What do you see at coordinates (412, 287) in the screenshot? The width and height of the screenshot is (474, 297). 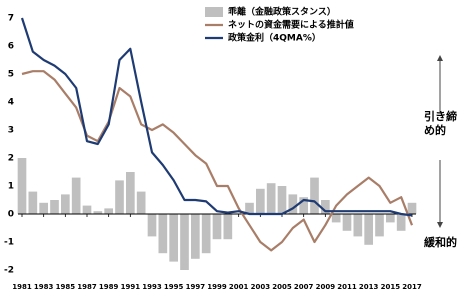 I see `x-tick-label: 2017` at bounding box center [412, 287].